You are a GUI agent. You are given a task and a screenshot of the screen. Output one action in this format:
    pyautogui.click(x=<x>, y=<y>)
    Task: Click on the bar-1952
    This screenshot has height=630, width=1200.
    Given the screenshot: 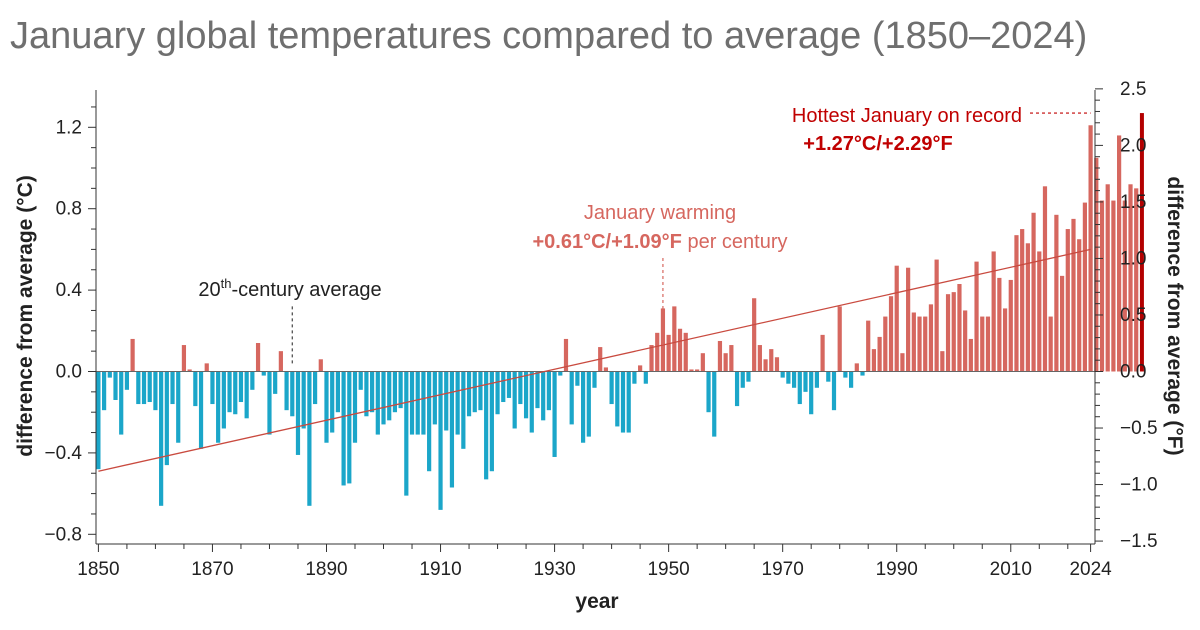 What is the action you would take?
    pyautogui.click(x=680, y=350)
    